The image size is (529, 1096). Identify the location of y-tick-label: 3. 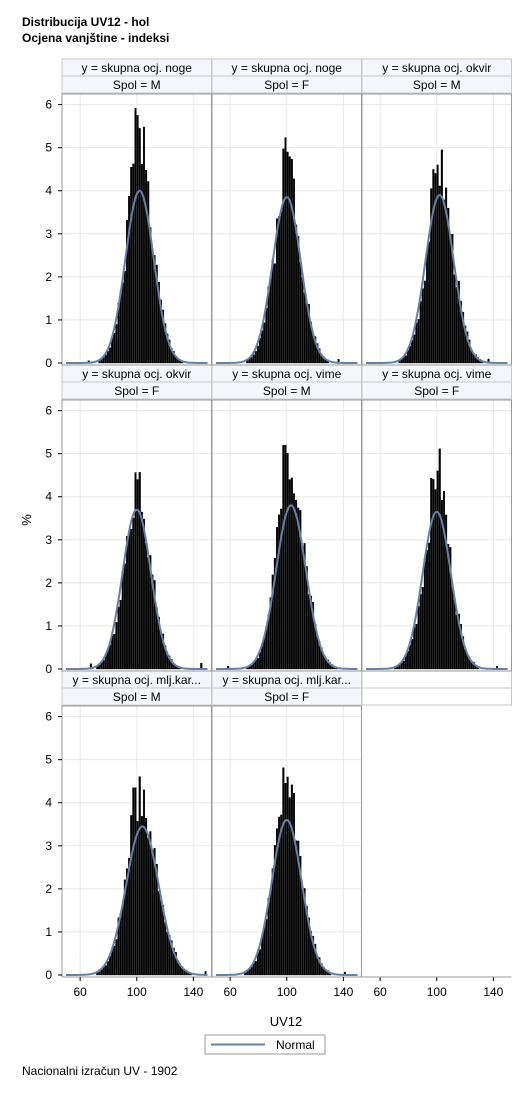
(48, 540).